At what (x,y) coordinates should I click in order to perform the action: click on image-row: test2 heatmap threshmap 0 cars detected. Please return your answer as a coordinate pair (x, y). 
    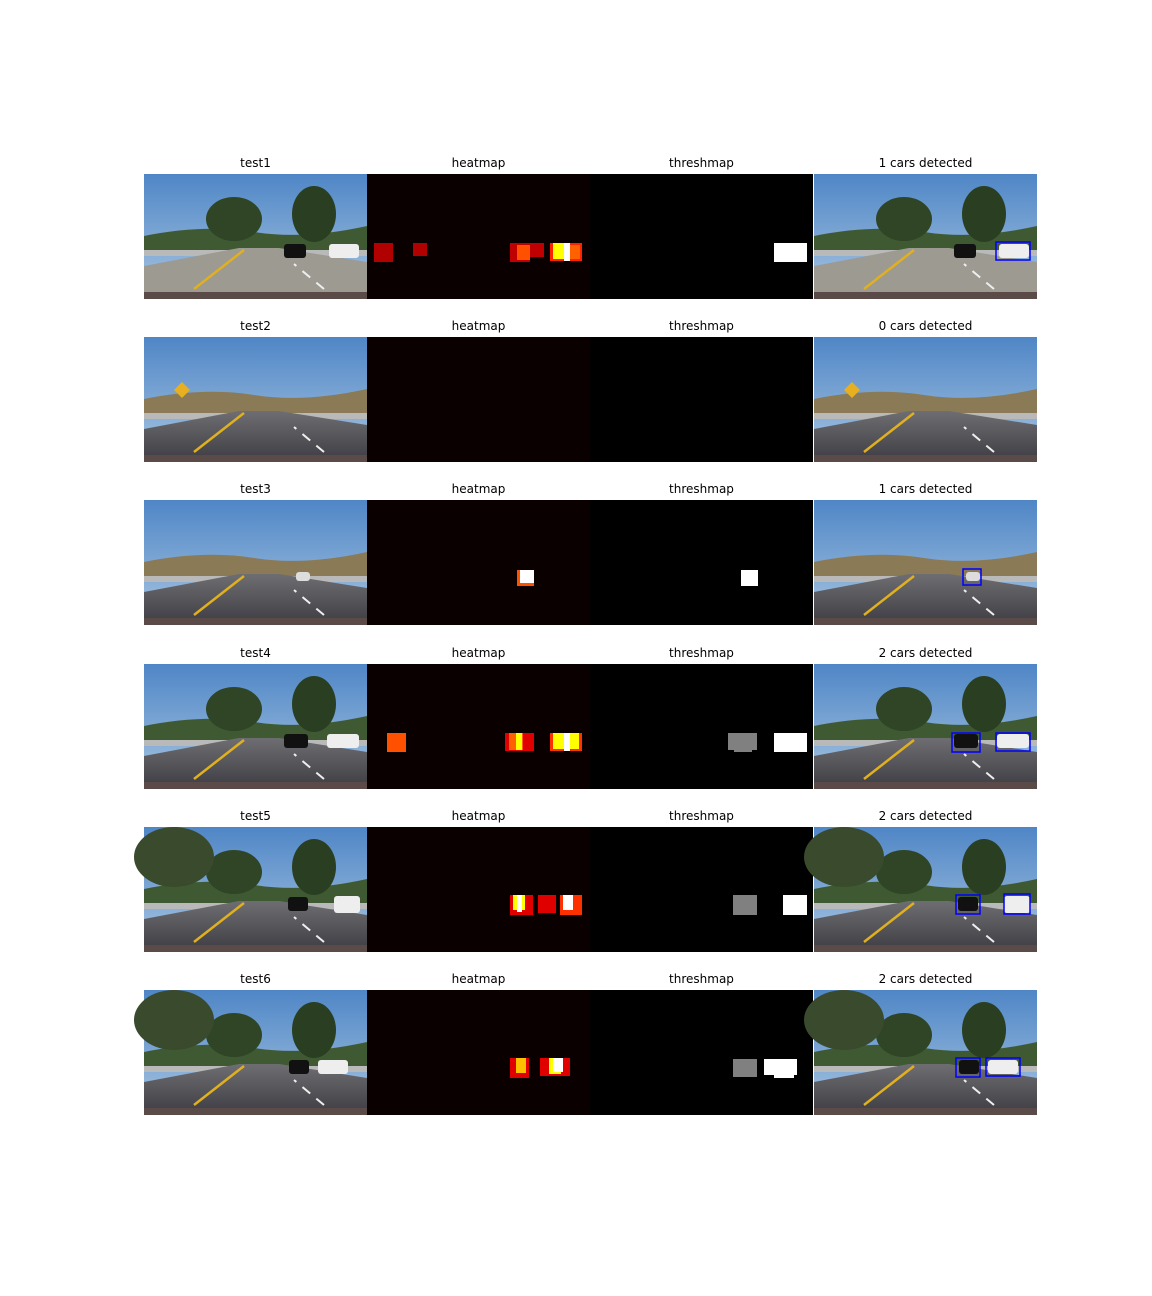
    Looking at the image, I should click on (590, 390).